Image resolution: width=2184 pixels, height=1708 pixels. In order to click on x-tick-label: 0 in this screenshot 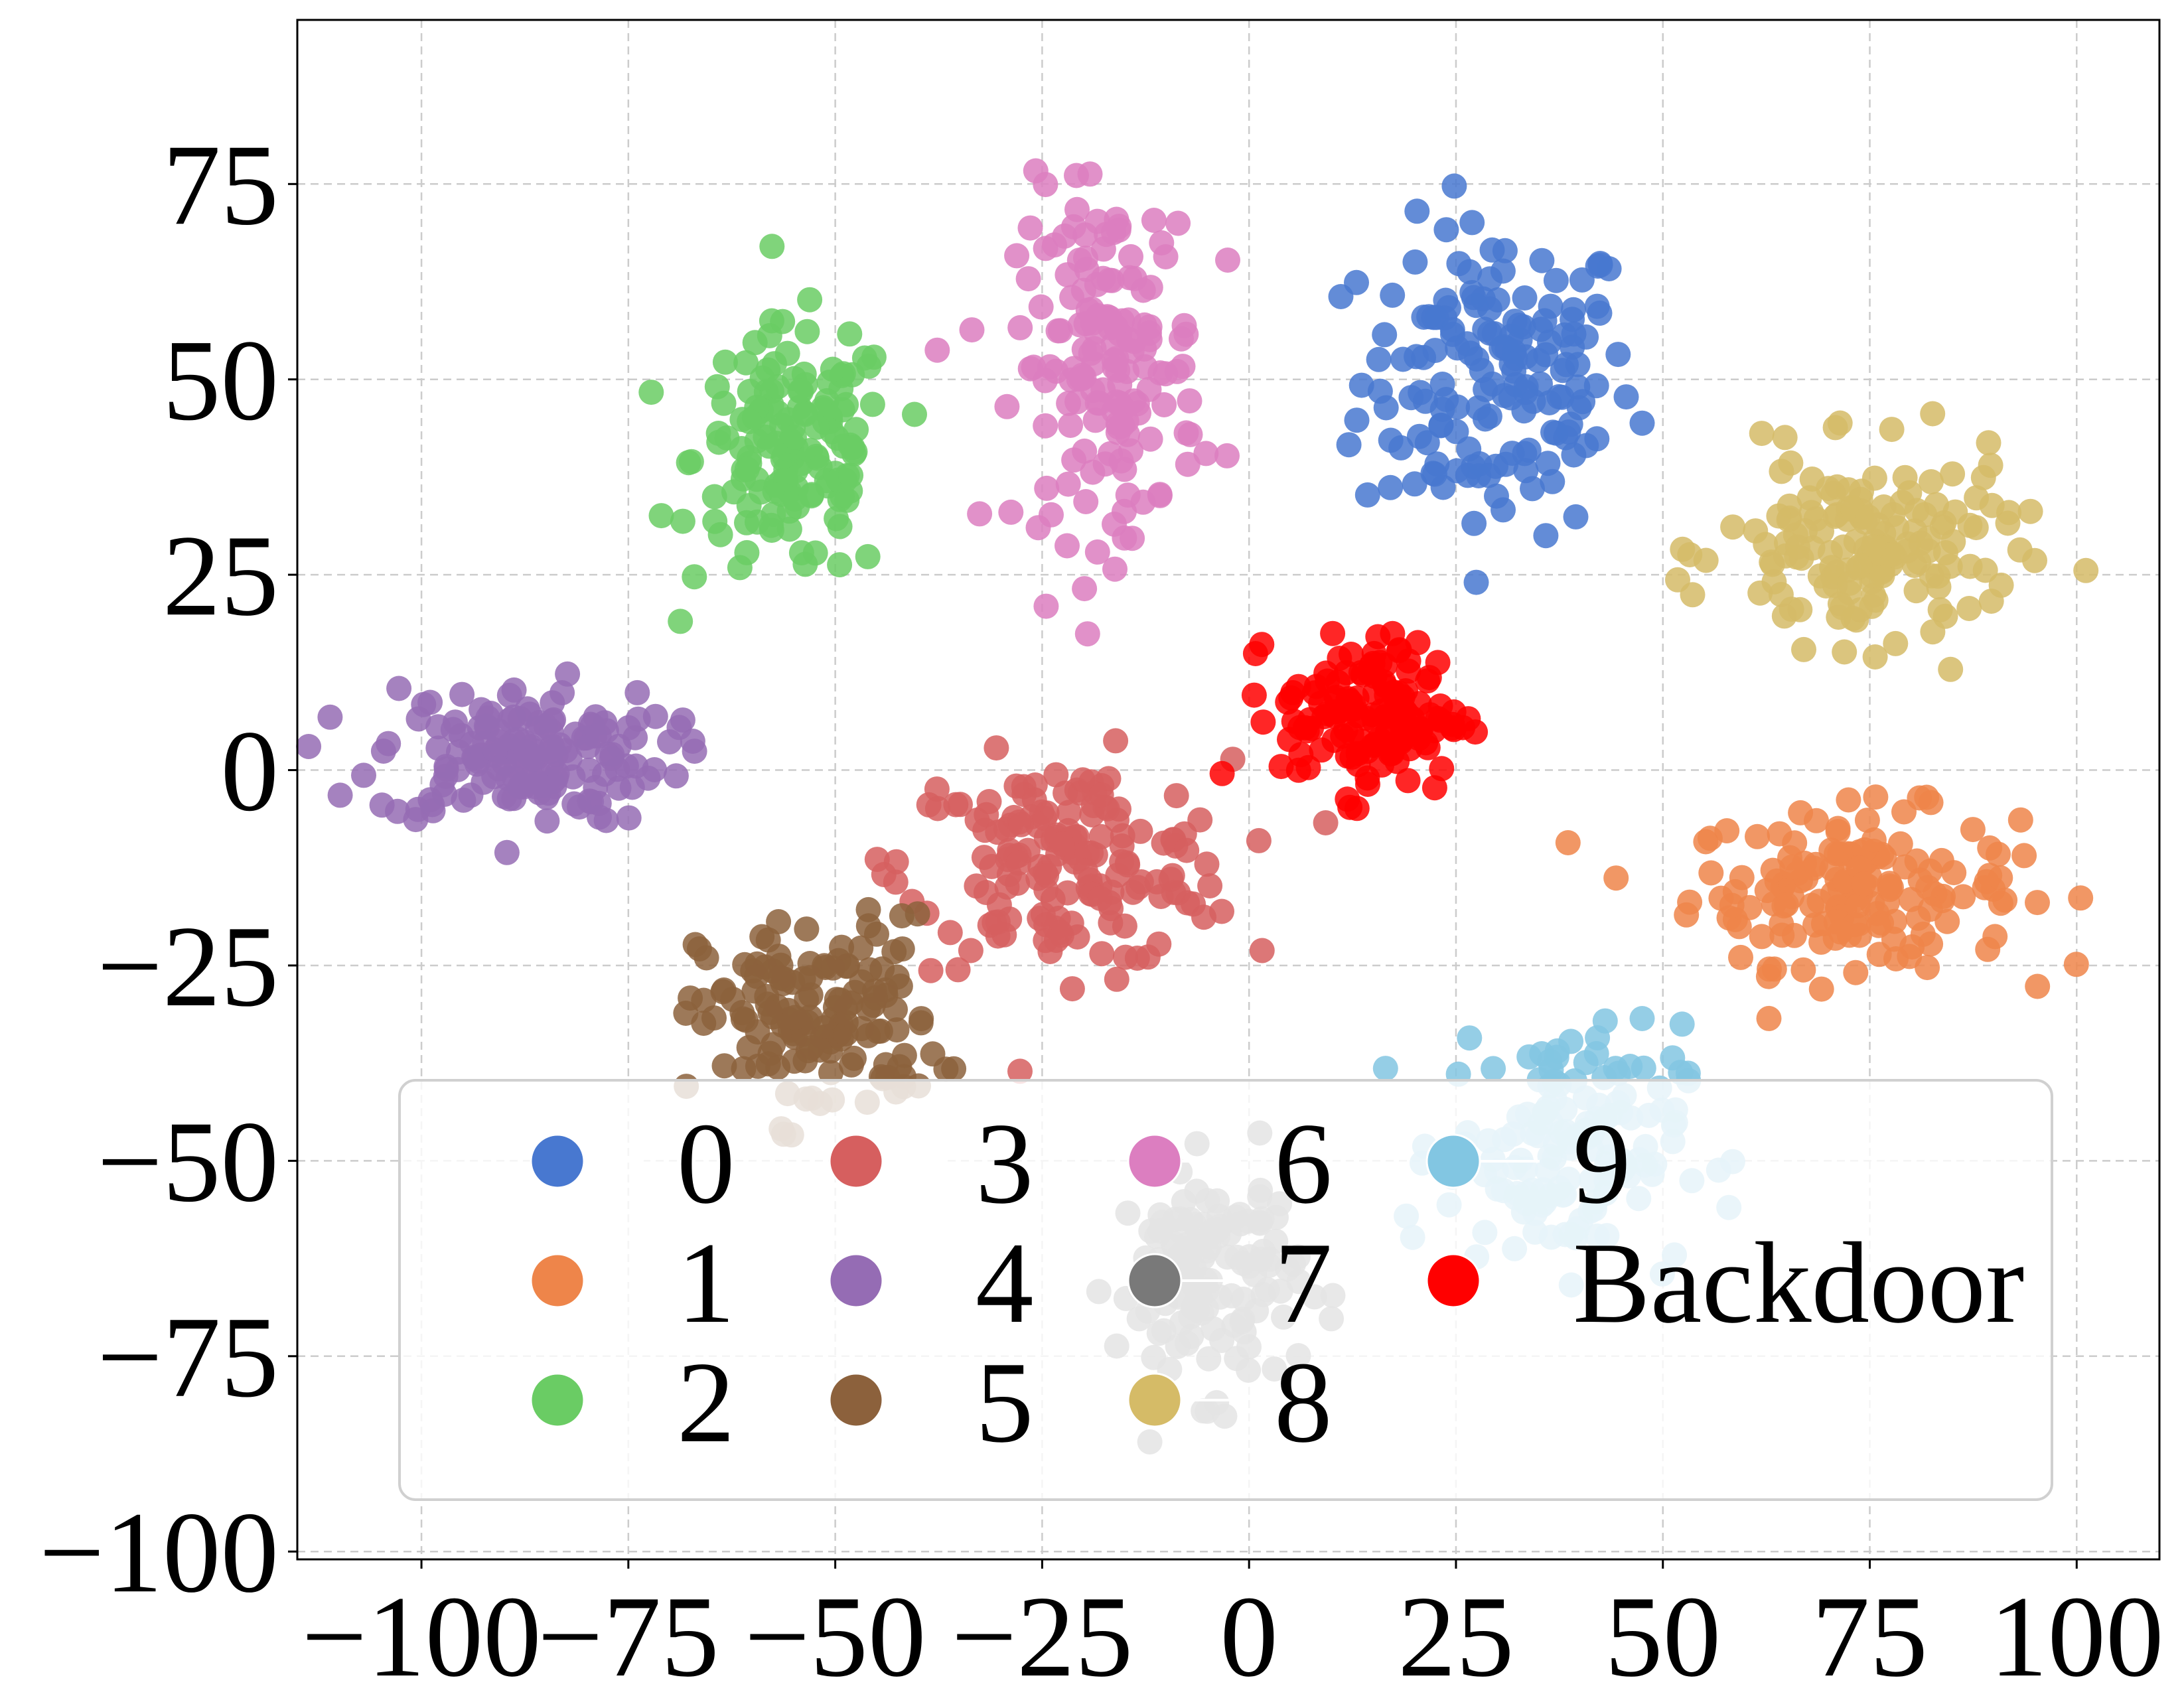, I will do `click(1249, 1636)`.